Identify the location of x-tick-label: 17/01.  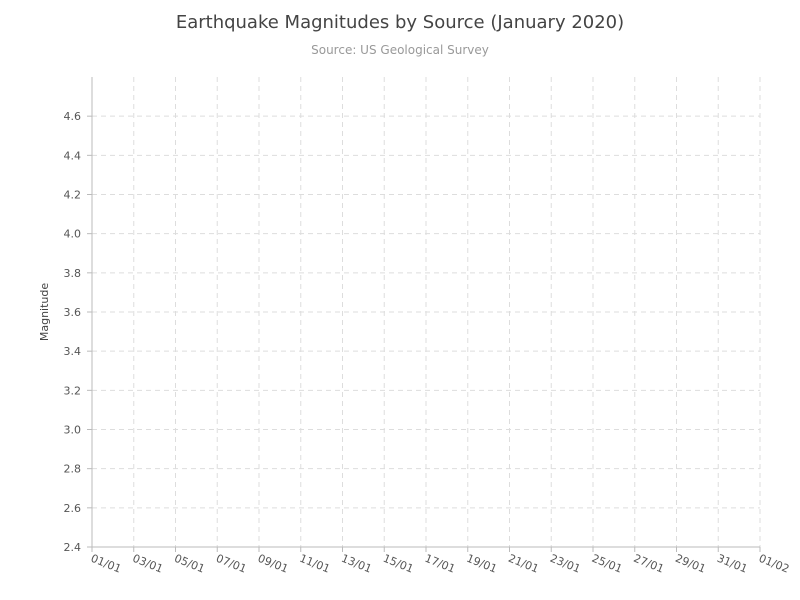
(440, 564).